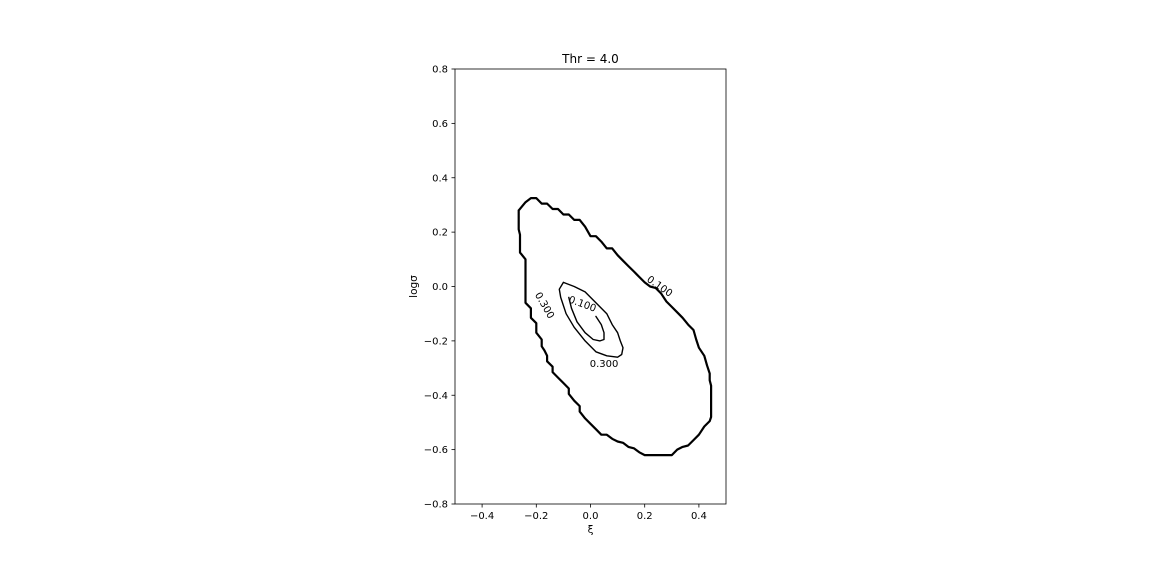  I want to click on y-tick-label: −0.4, so click(436, 396).